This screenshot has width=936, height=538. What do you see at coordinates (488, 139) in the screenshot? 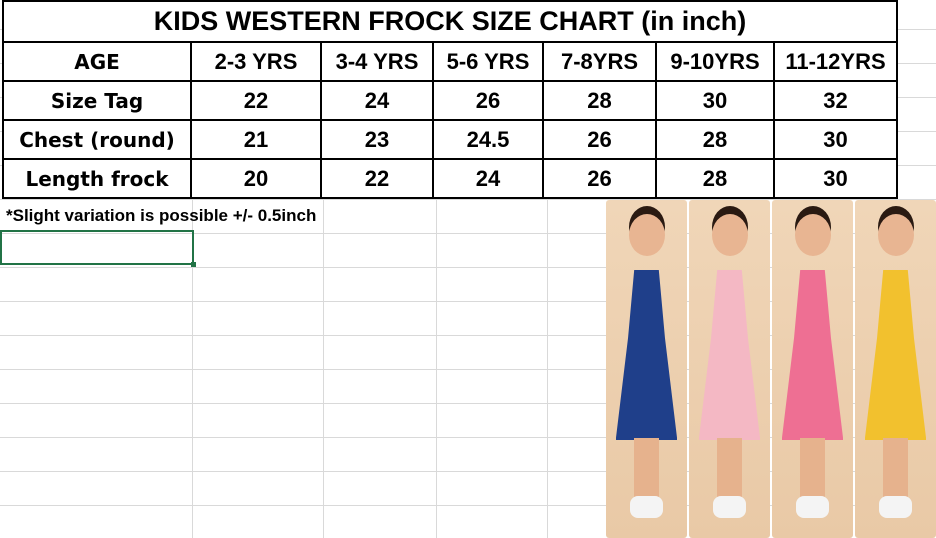
I see `cell: 24.5` at bounding box center [488, 139].